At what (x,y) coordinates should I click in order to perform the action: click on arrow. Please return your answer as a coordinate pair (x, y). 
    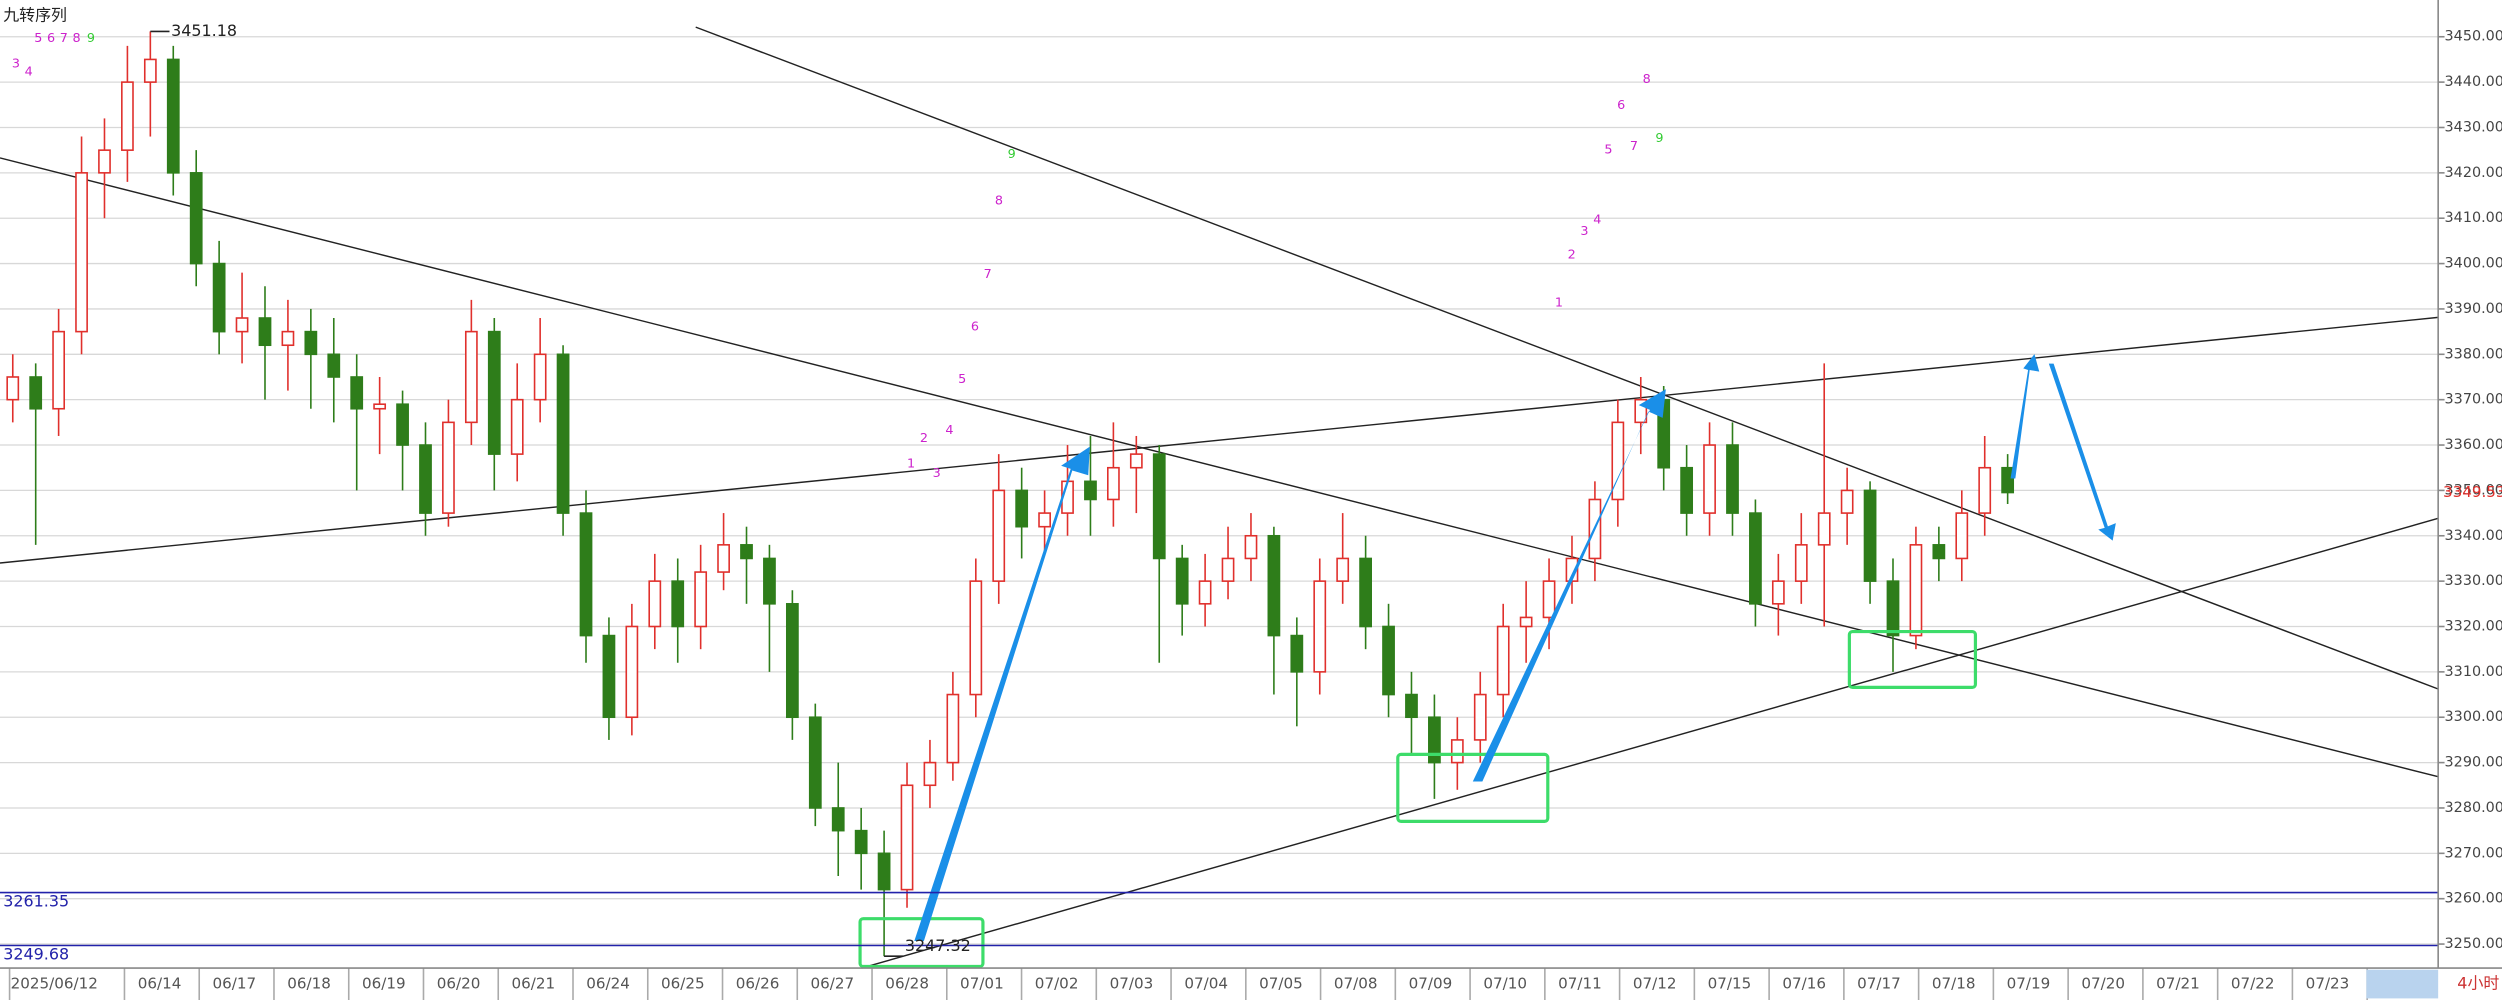
    Looking at the image, I should click on (2082, 452).